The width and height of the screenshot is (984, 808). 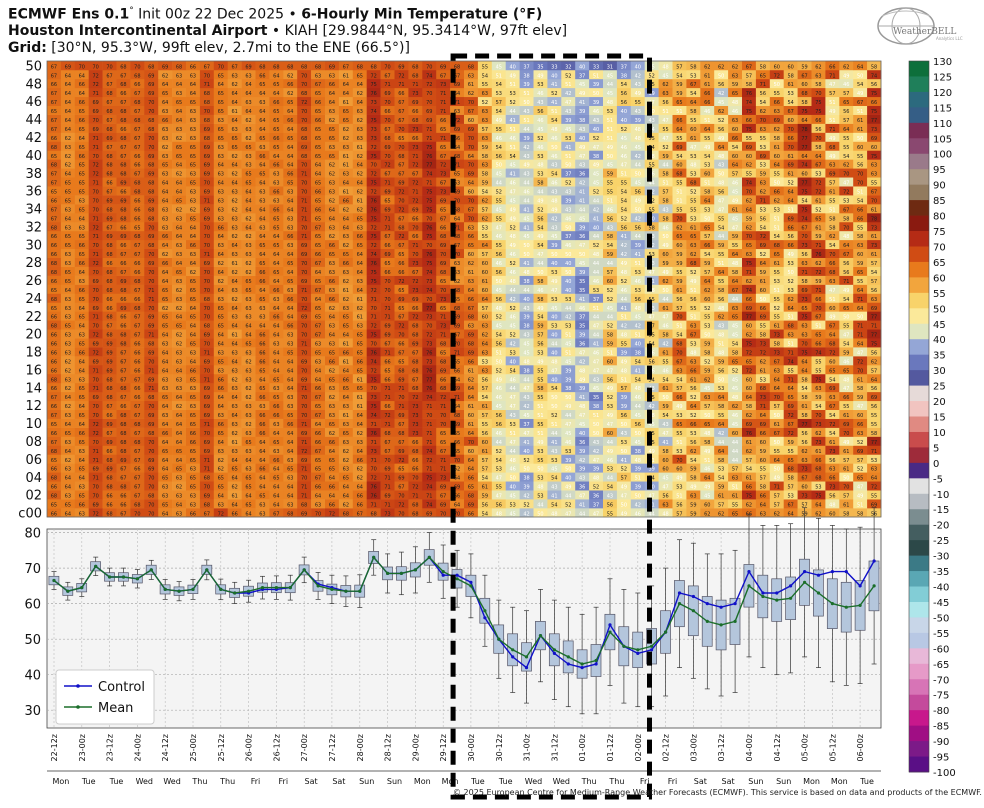 What do you see at coordinates (429, 389) in the screenshot?
I see `heatmap-value: 76` at bounding box center [429, 389].